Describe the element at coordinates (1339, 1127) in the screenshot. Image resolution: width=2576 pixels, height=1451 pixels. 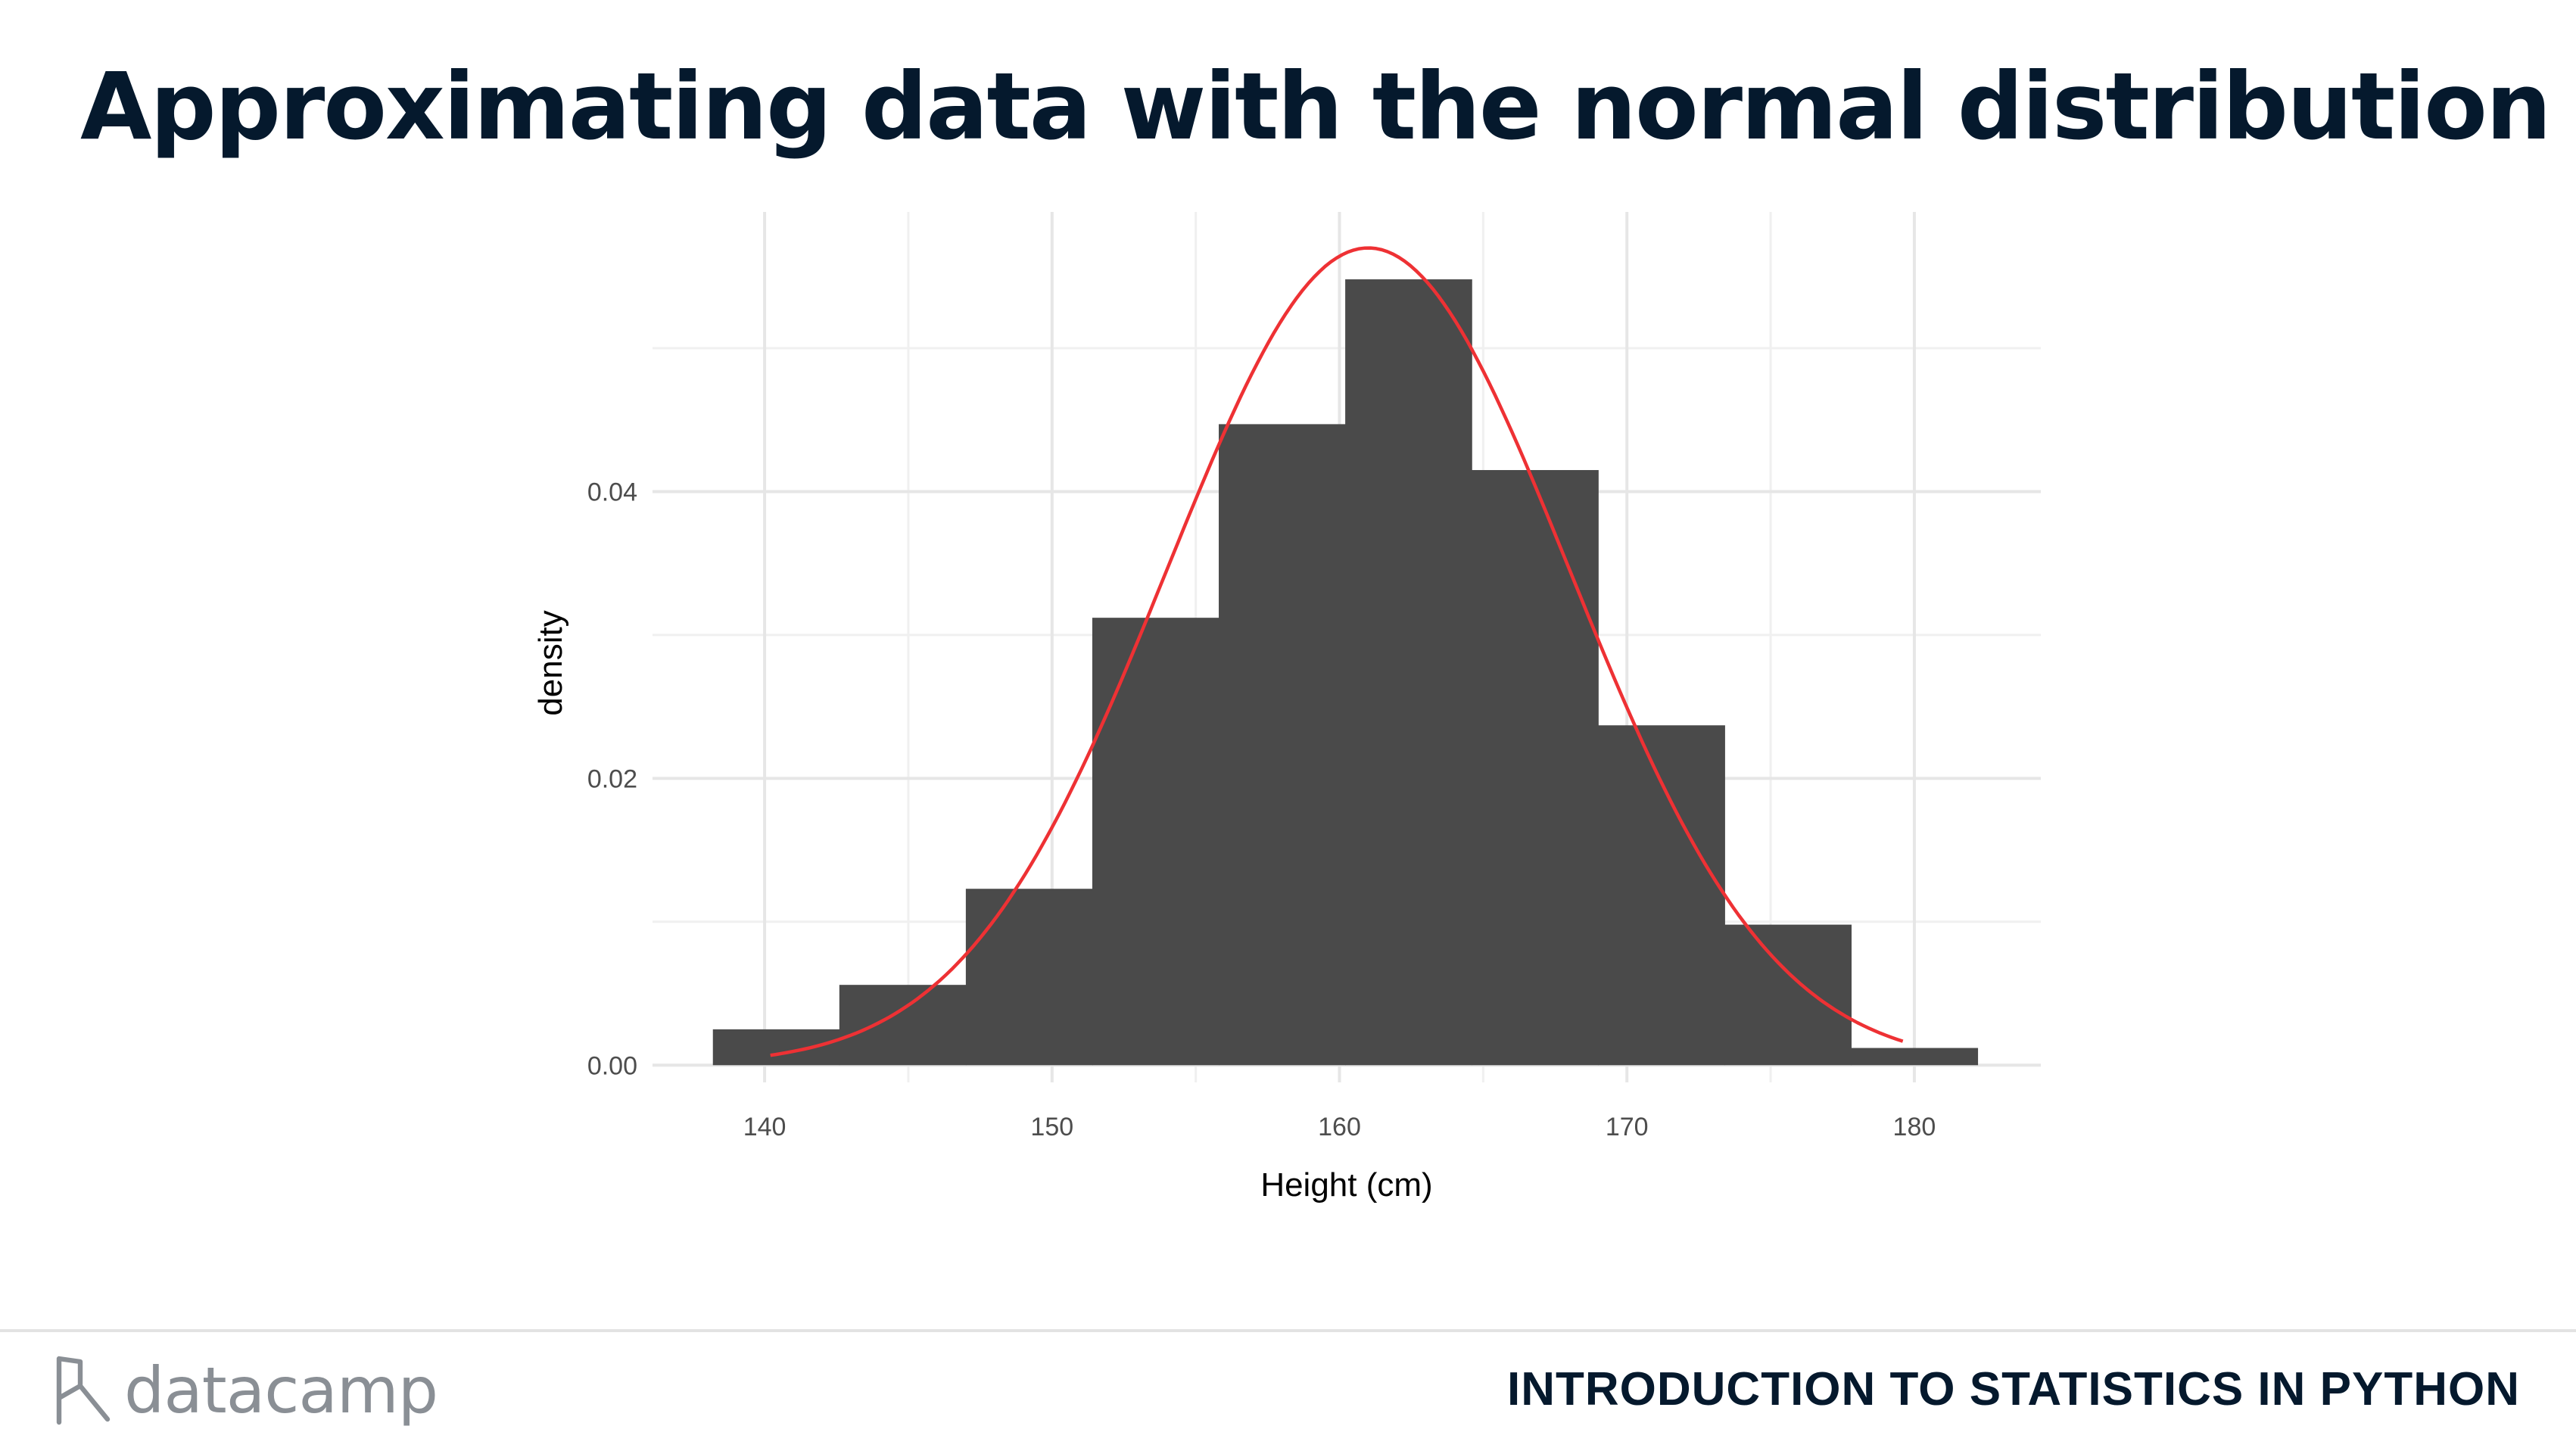
I see `x-tick-label: 160` at that location.